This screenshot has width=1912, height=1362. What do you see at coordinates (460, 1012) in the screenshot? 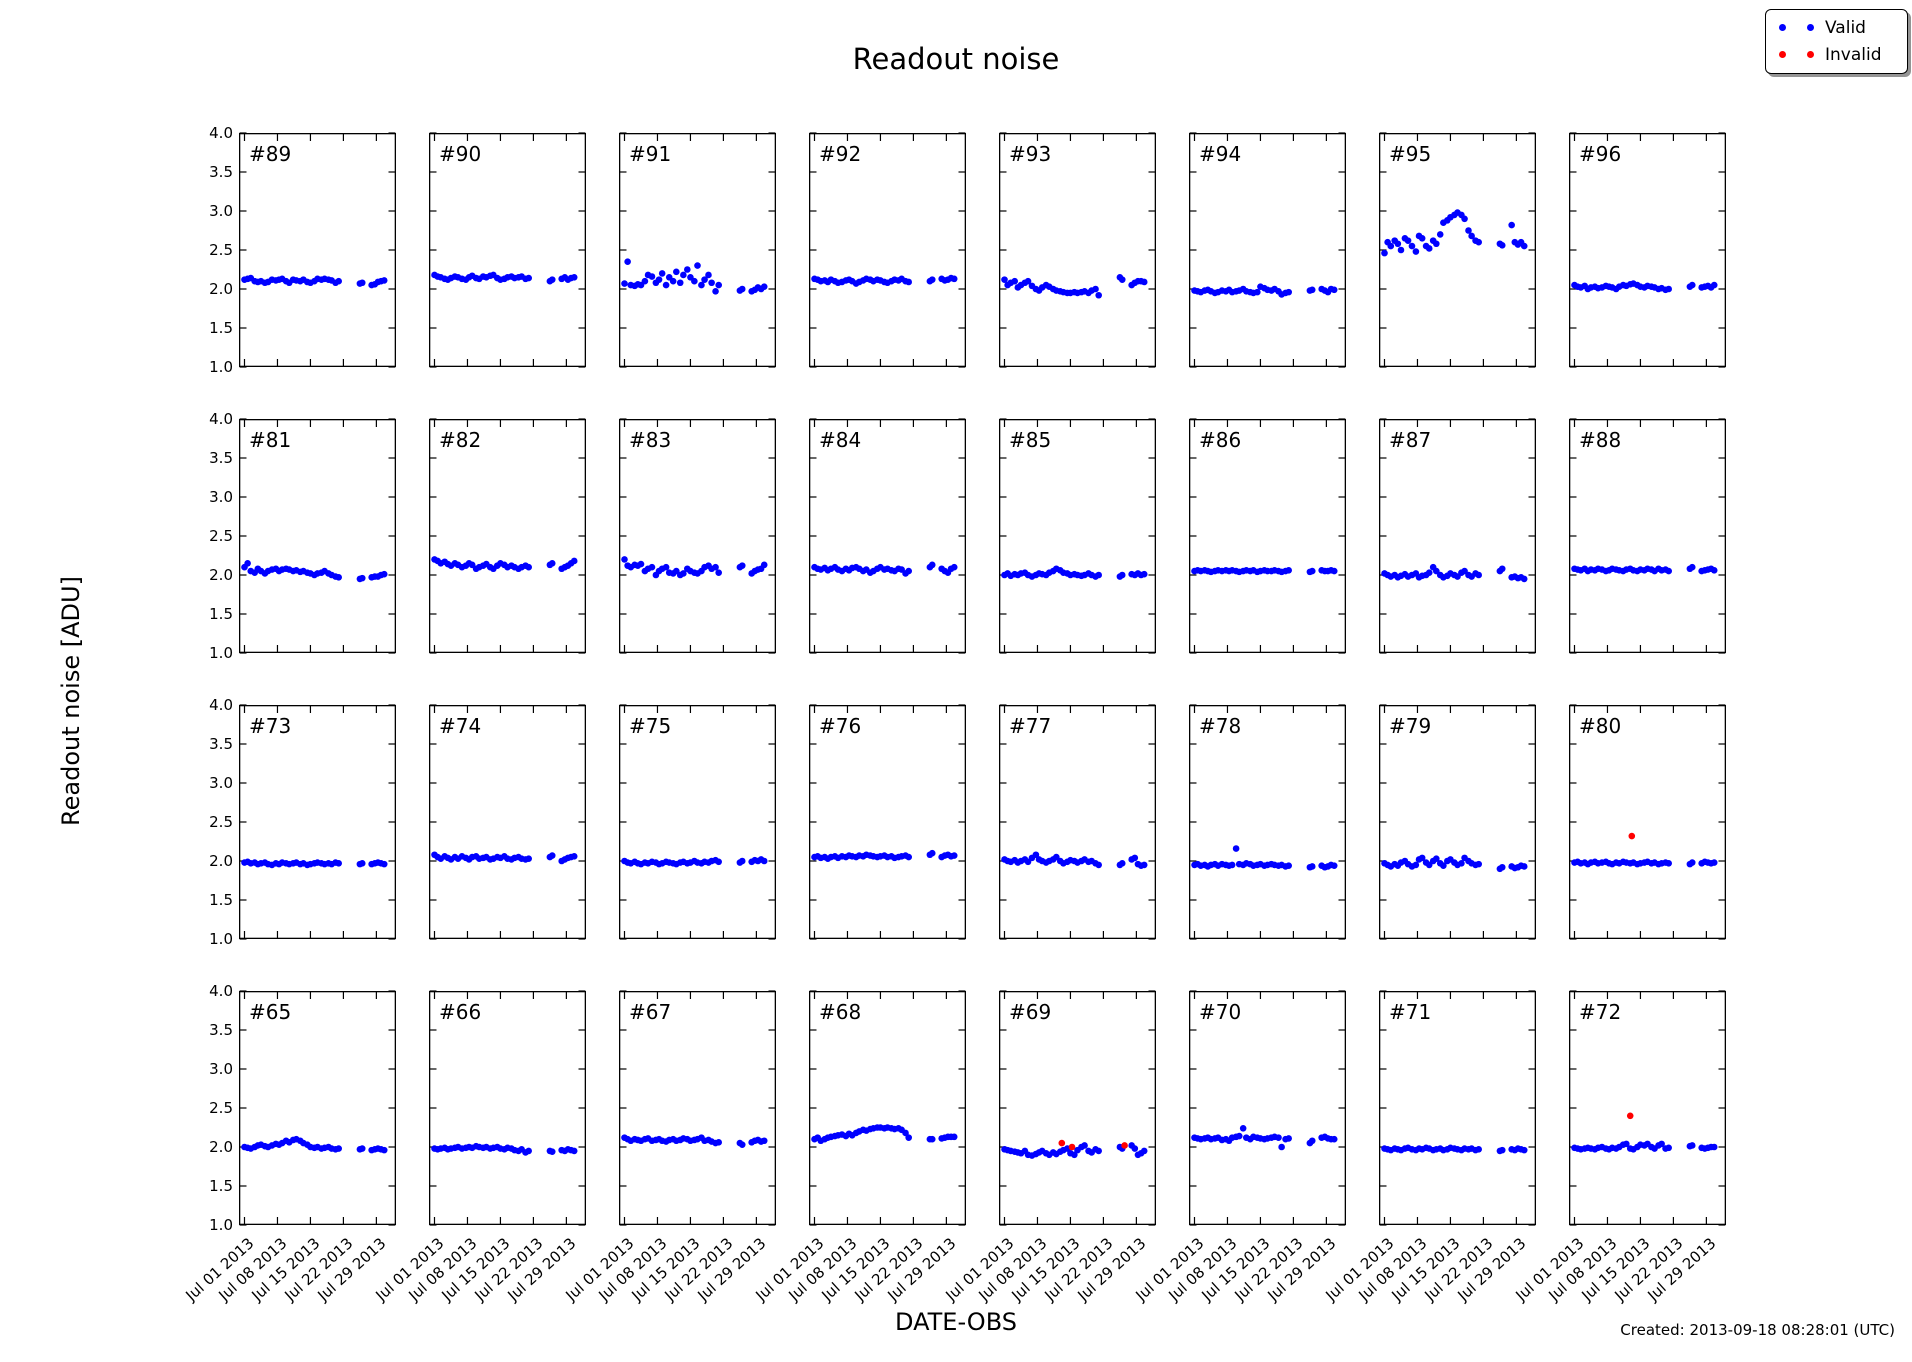
I see `subplot-label: #66` at bounding box center [460, 1012].